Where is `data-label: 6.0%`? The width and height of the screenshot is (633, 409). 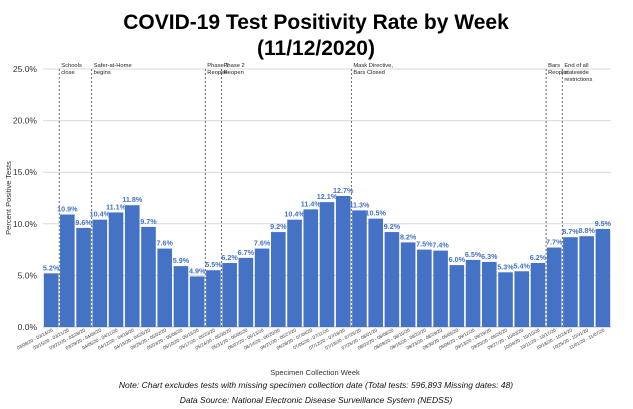 data-label: 6.0% is located at coordinates (457, 259).